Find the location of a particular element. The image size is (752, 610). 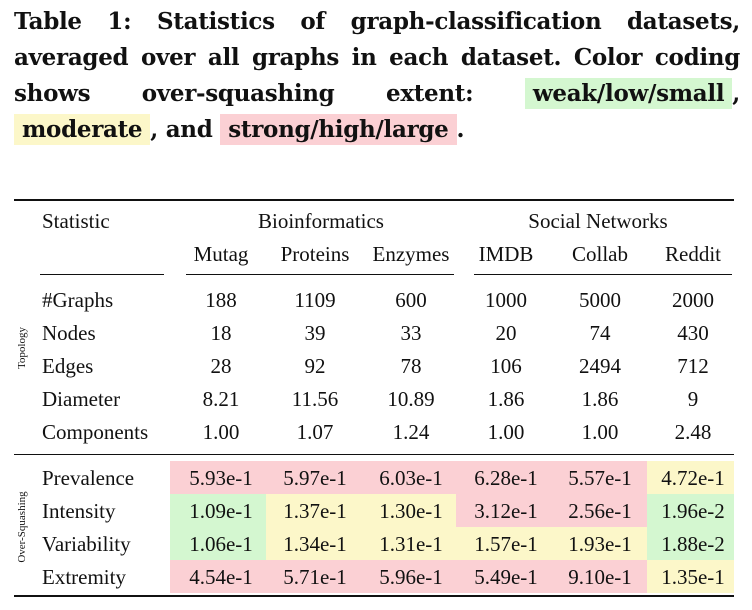

oversquashing-cell: 4.54e-1 is located at coordinates (221, 577).